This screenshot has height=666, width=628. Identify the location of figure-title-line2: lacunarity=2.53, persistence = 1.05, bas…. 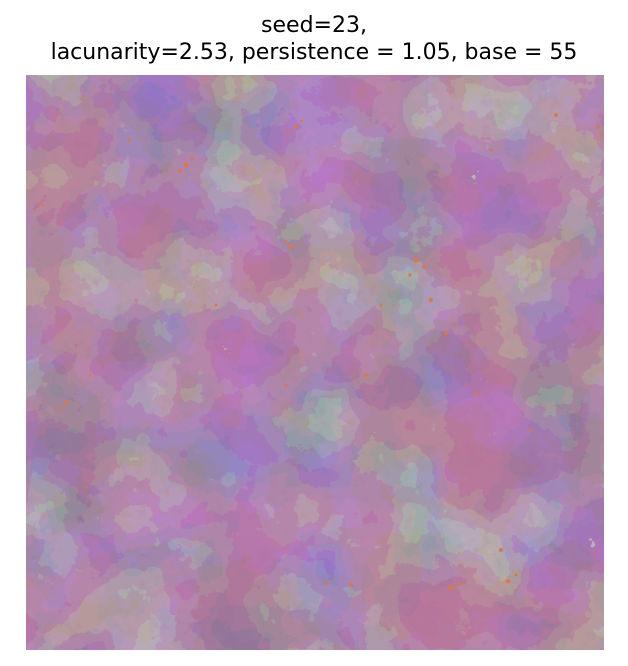
(314, 52).